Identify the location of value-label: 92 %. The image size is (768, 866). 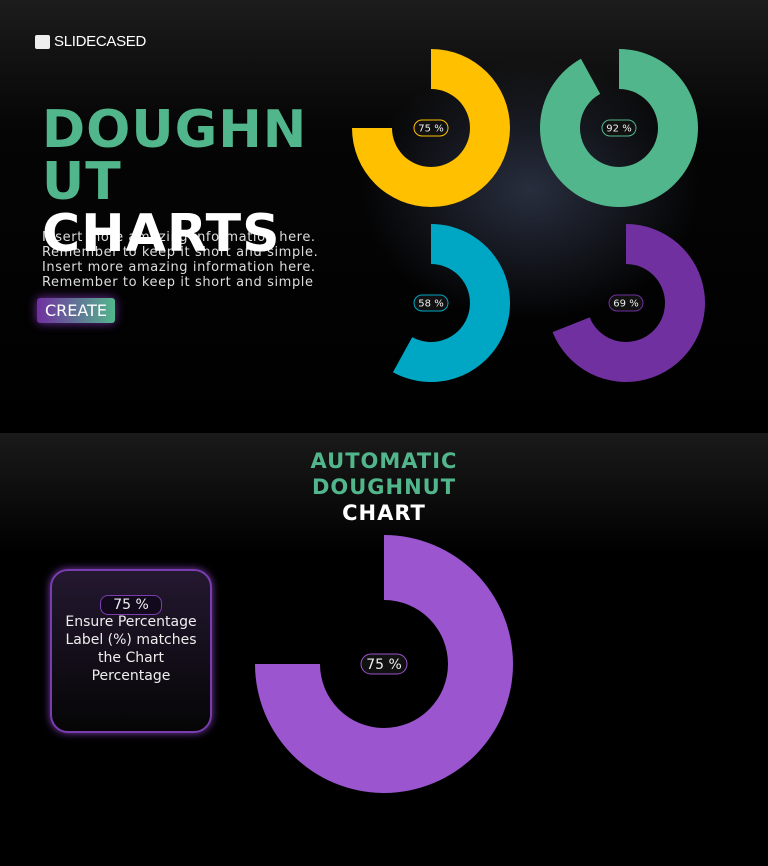
(618, 129).